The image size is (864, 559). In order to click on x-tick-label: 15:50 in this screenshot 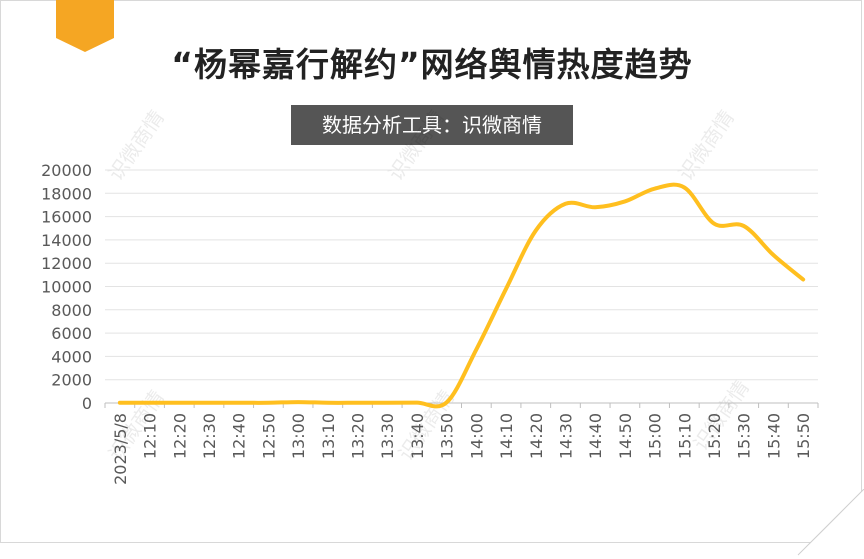, I will do `click(803, 436)`.